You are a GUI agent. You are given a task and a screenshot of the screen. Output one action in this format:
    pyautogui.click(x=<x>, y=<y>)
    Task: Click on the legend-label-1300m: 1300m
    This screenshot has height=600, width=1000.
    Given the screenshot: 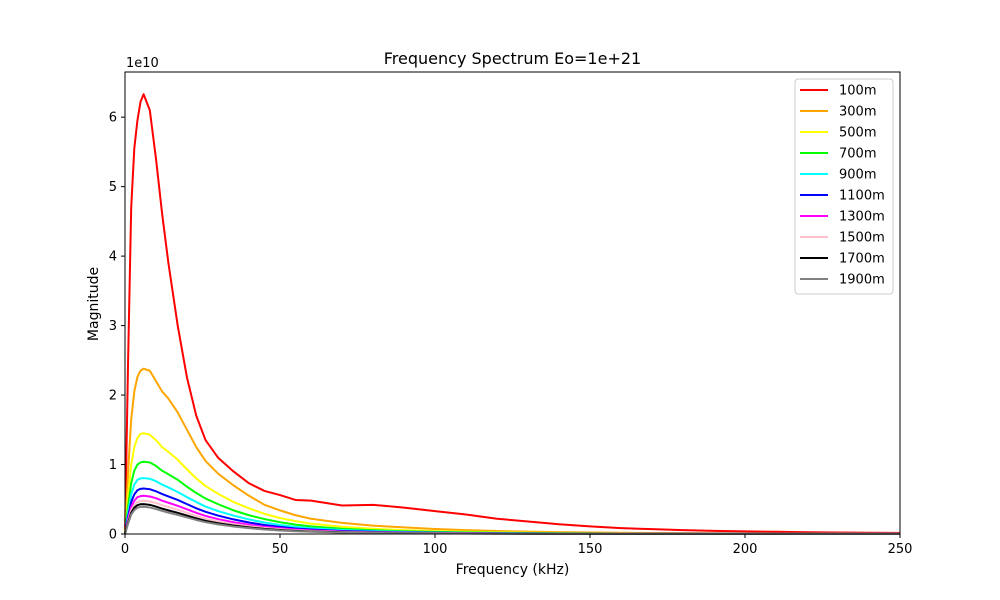 What is the action you would take?
    pyautogui.click(x=862, y=217)
    